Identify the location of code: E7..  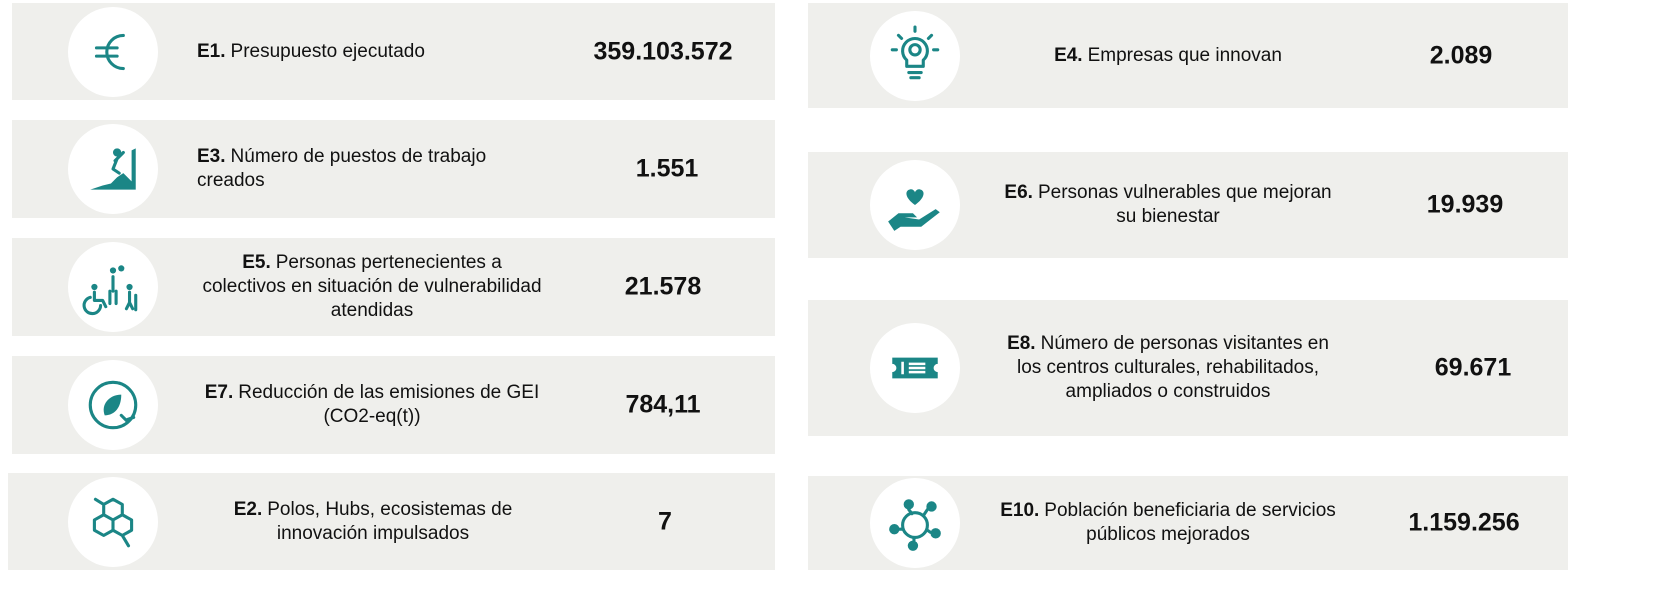
(219, 392).